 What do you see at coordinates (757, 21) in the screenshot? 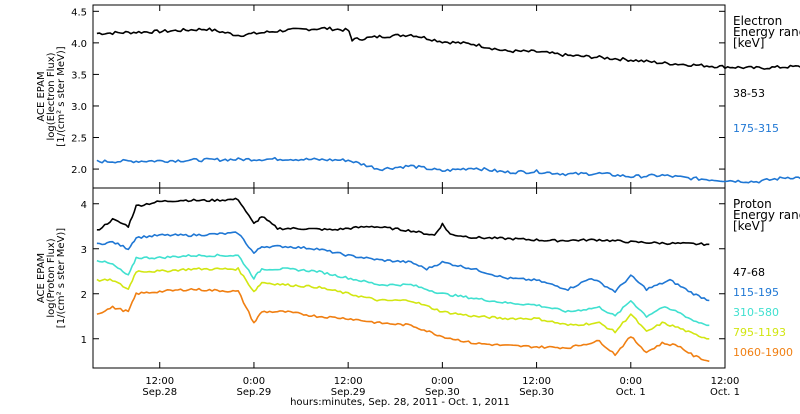
I see `legend-title: Electron` at bounding box center [757, 21].